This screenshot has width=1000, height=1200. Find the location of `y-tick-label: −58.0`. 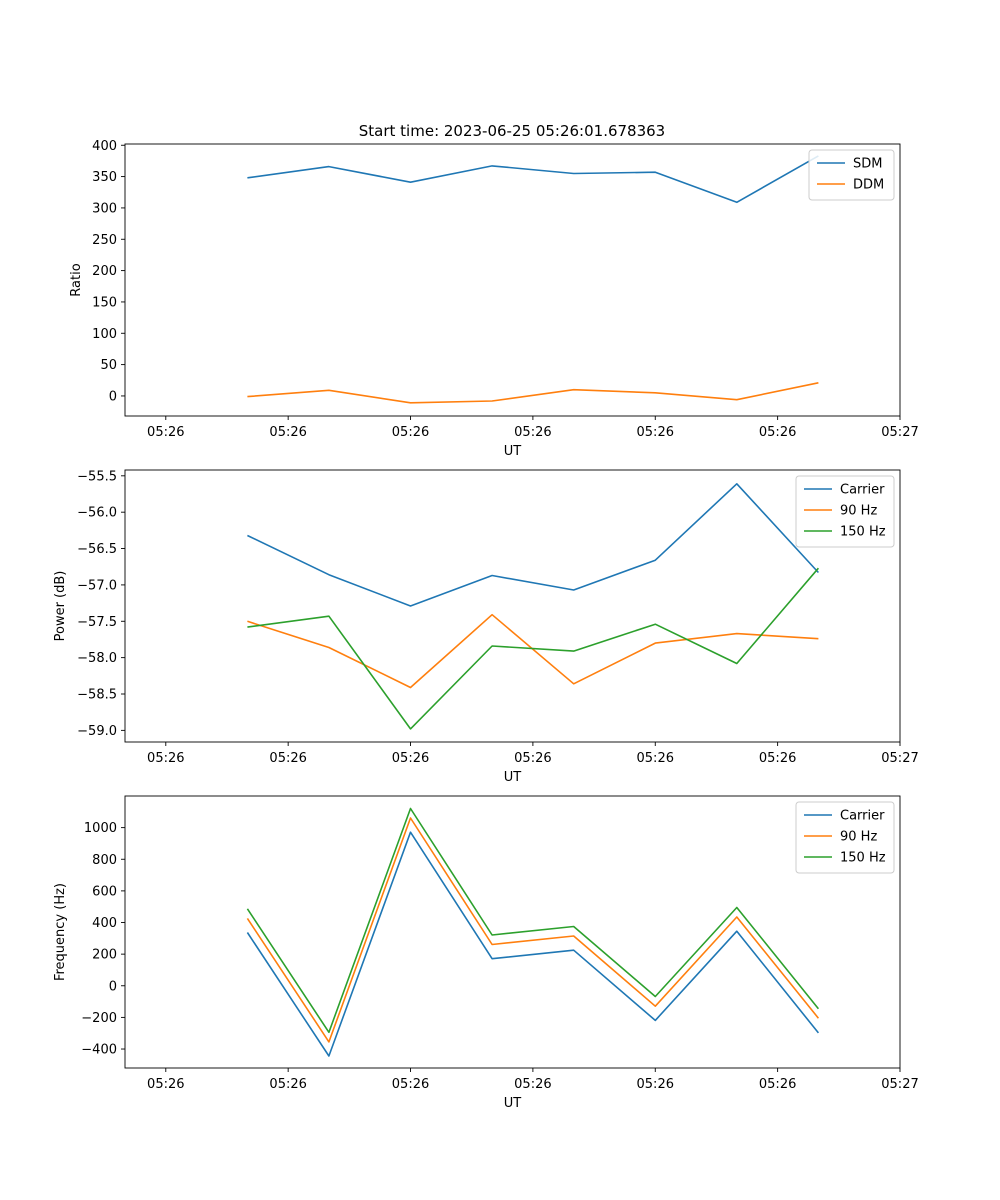

y-tick-label: −58.0 is located at coordinates (97, 658).